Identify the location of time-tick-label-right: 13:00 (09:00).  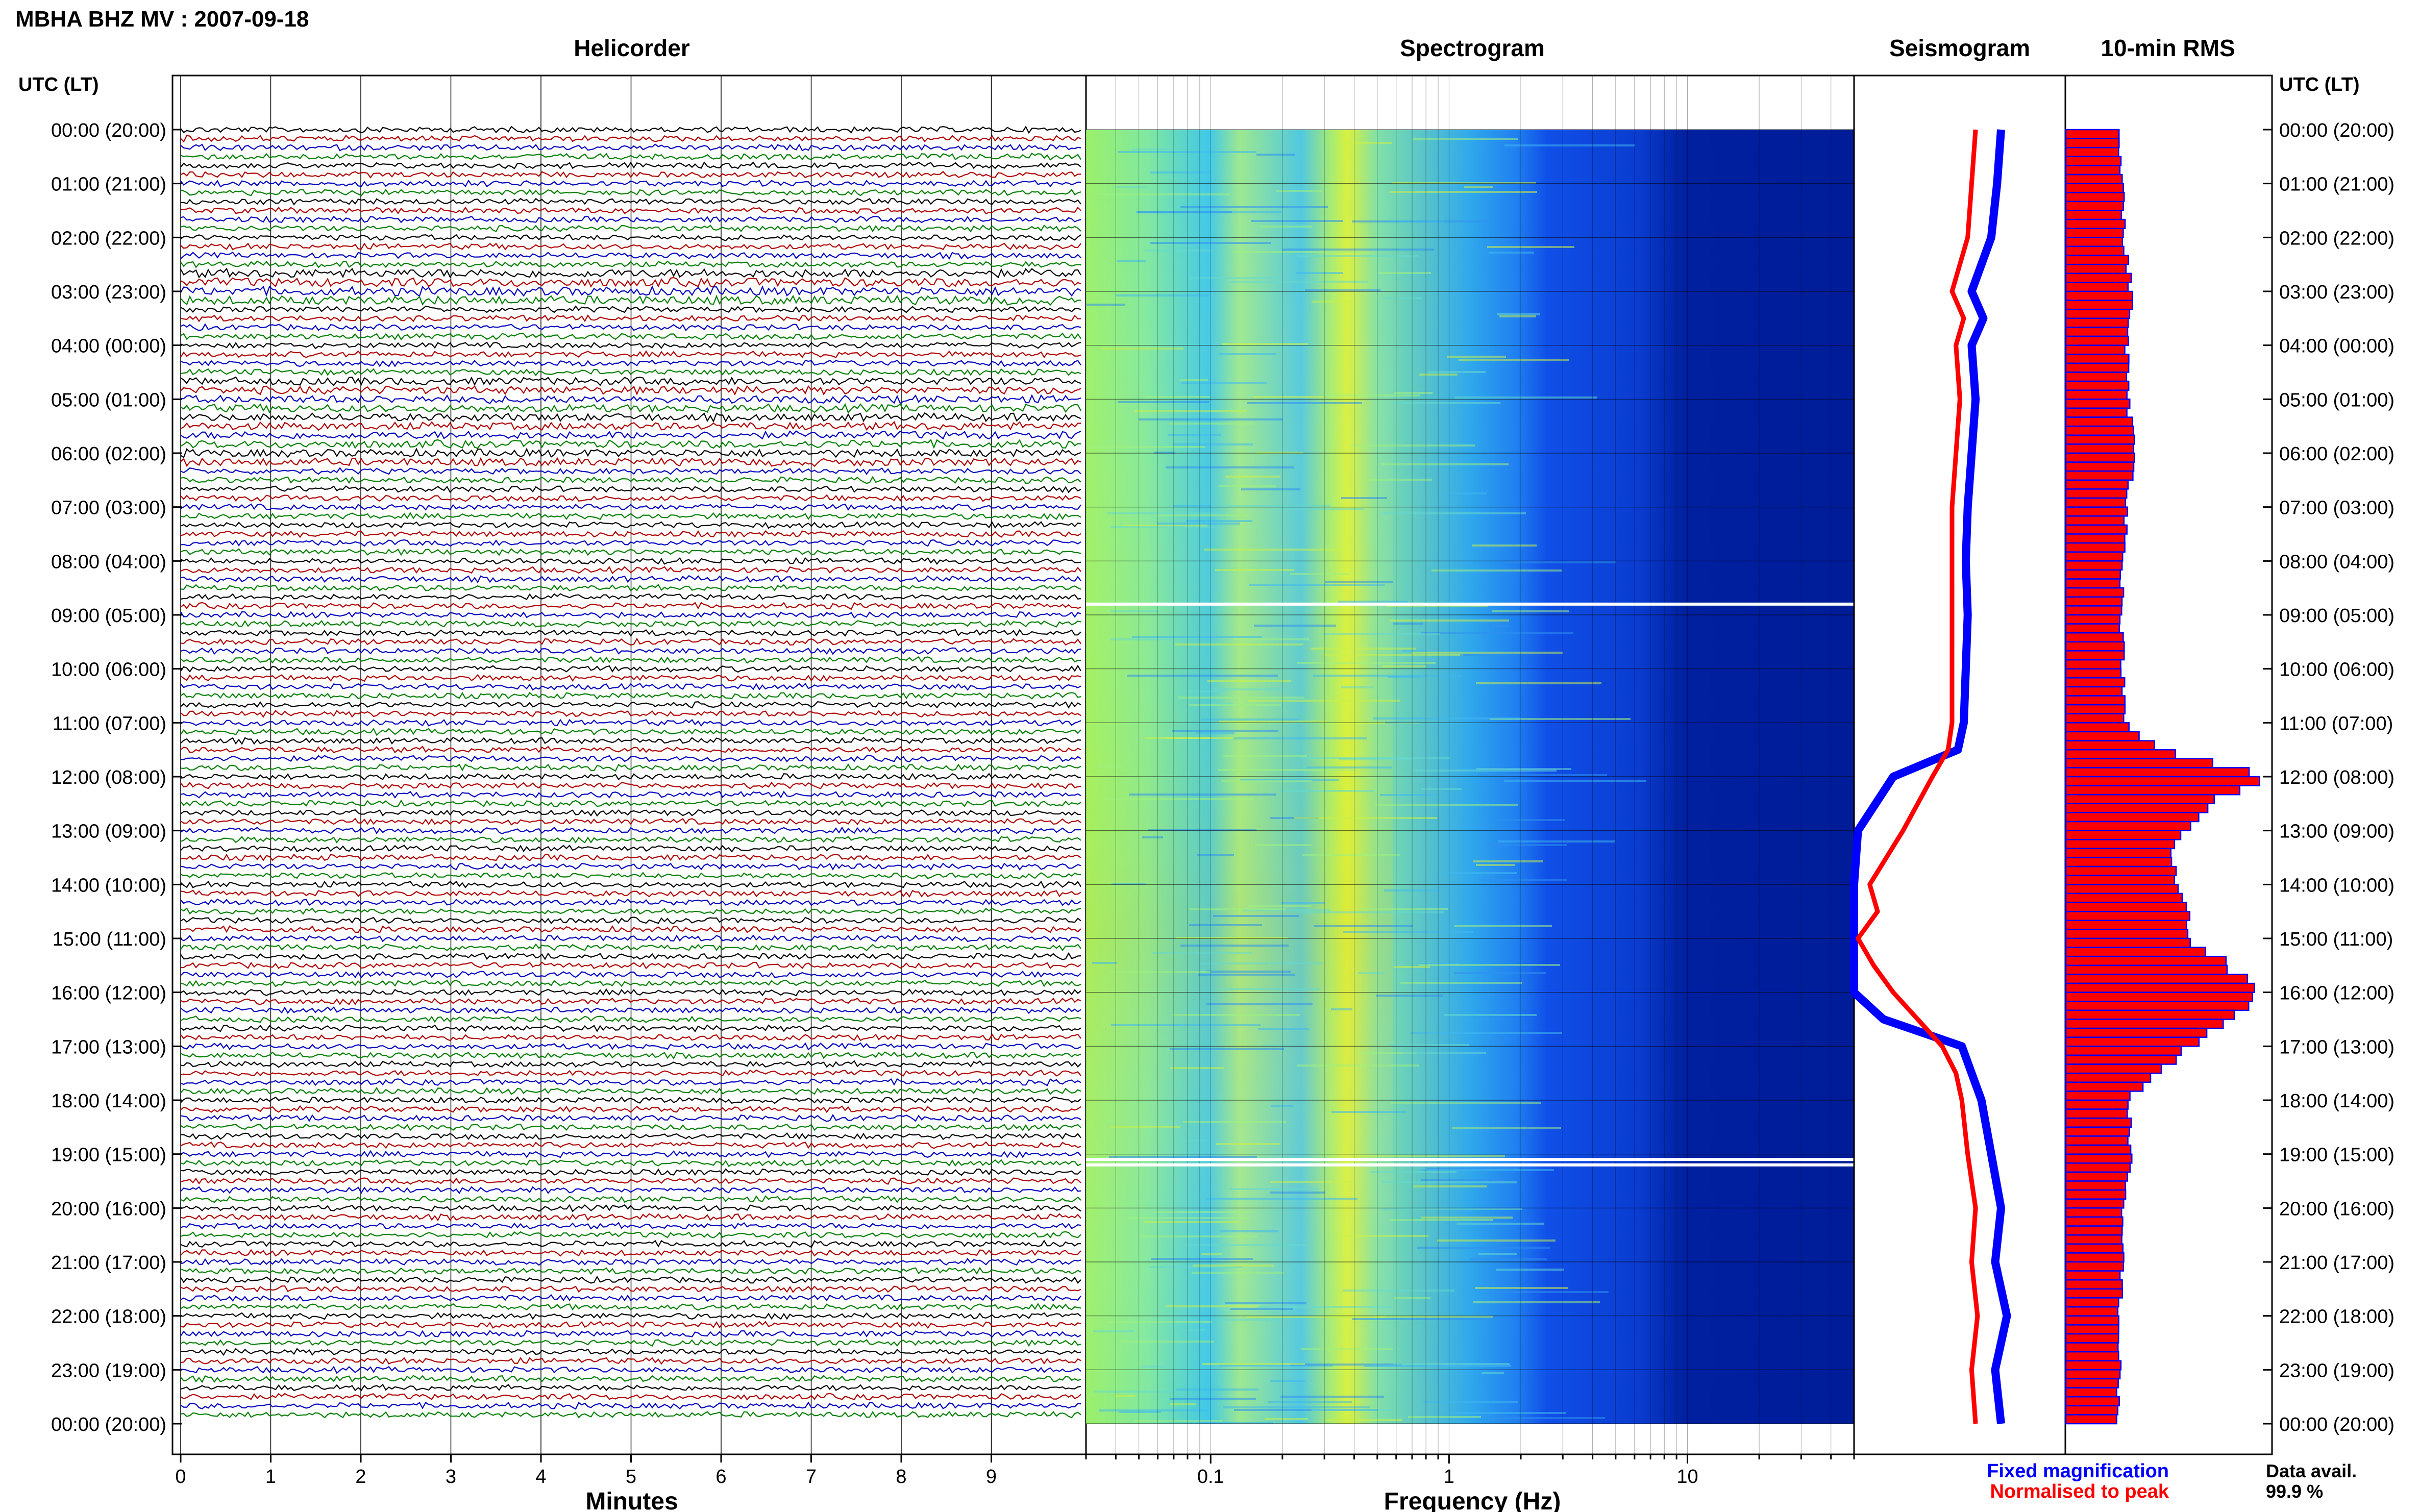
(2337, 831).